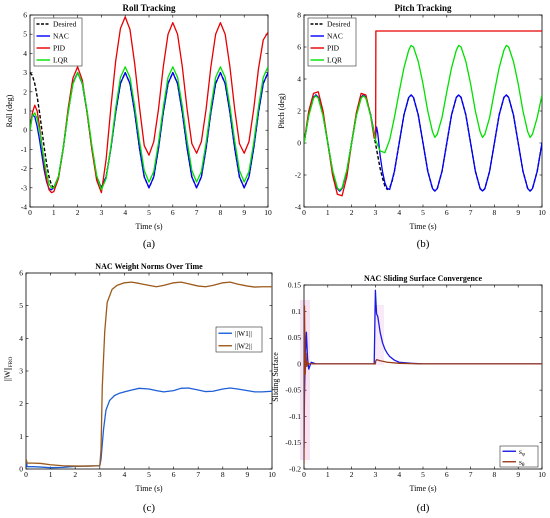  I want to click on panel-d-ytick-label: 0, so click(299, 363).